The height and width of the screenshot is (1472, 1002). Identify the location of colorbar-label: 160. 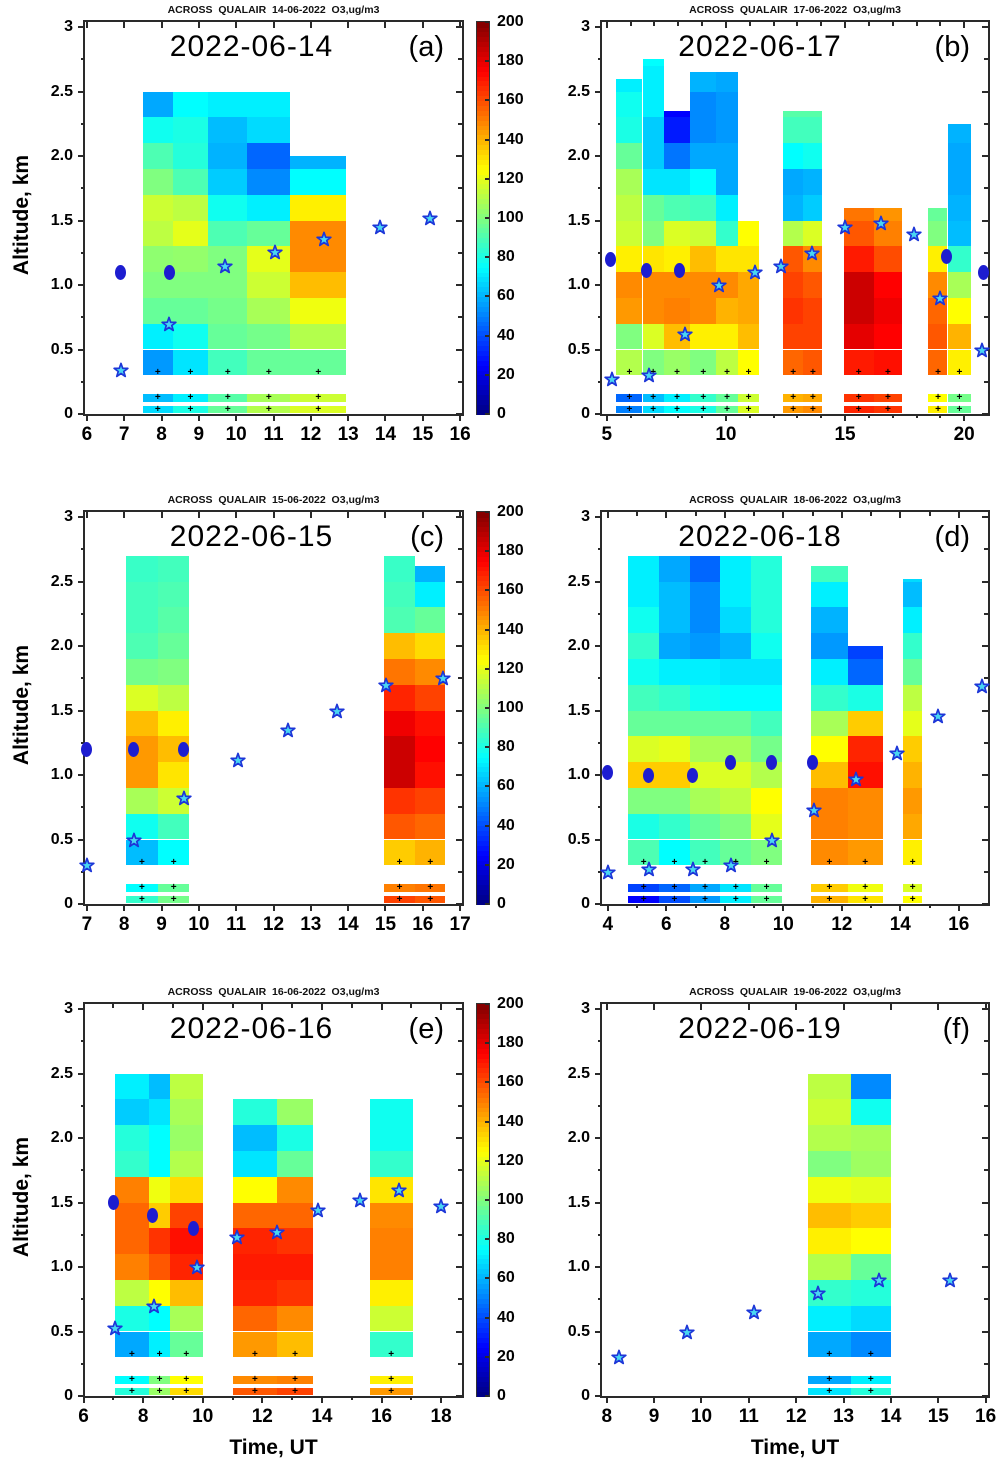
(510, 100).